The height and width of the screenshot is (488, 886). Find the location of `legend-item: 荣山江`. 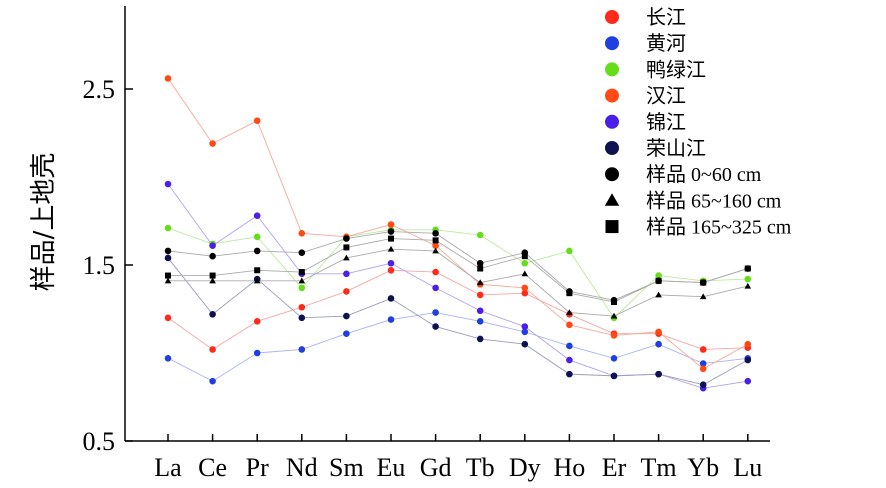

legend-item: 荣山江 is located at coordinates (655, 148).